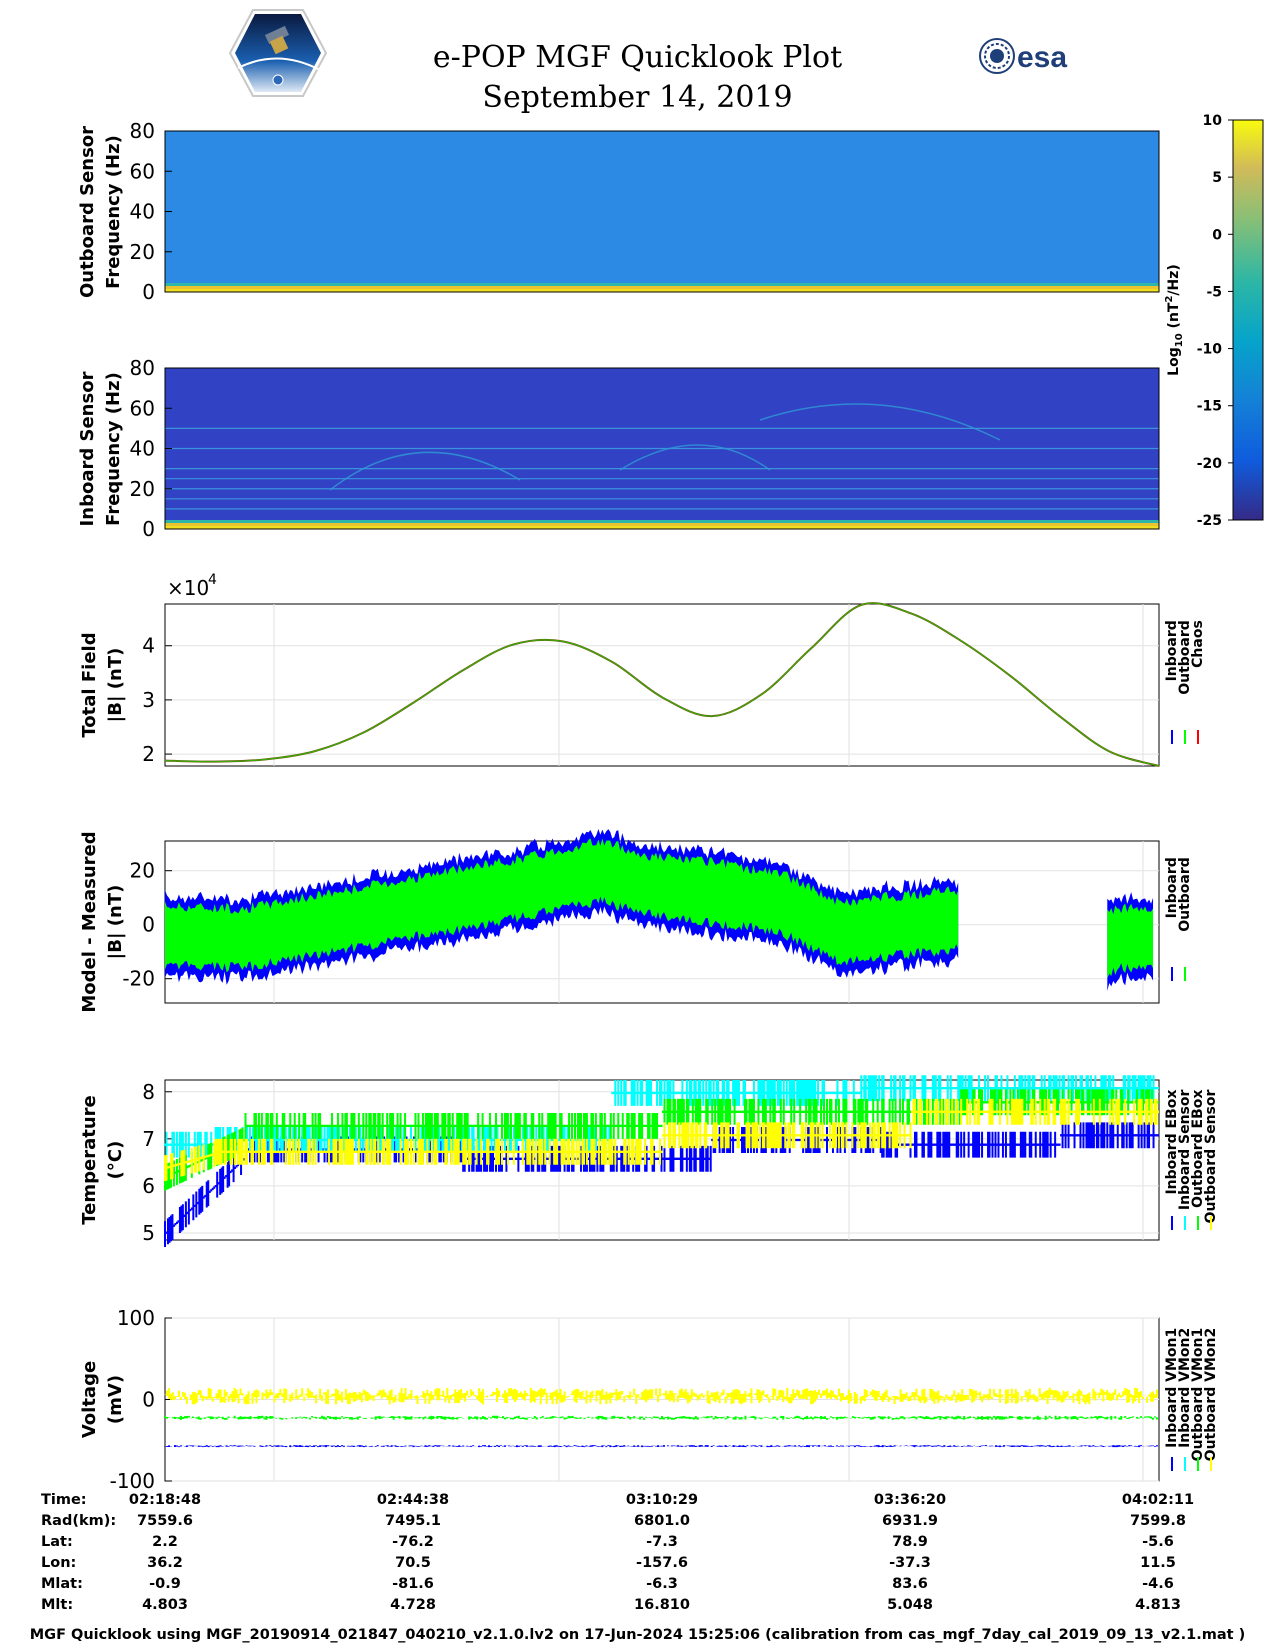 The height and width of the screenshot is (1650, 1275). Describe the element at coordinates (662, 1542) in the screenshot. I see `orbit-cell: -7.3` at that location.